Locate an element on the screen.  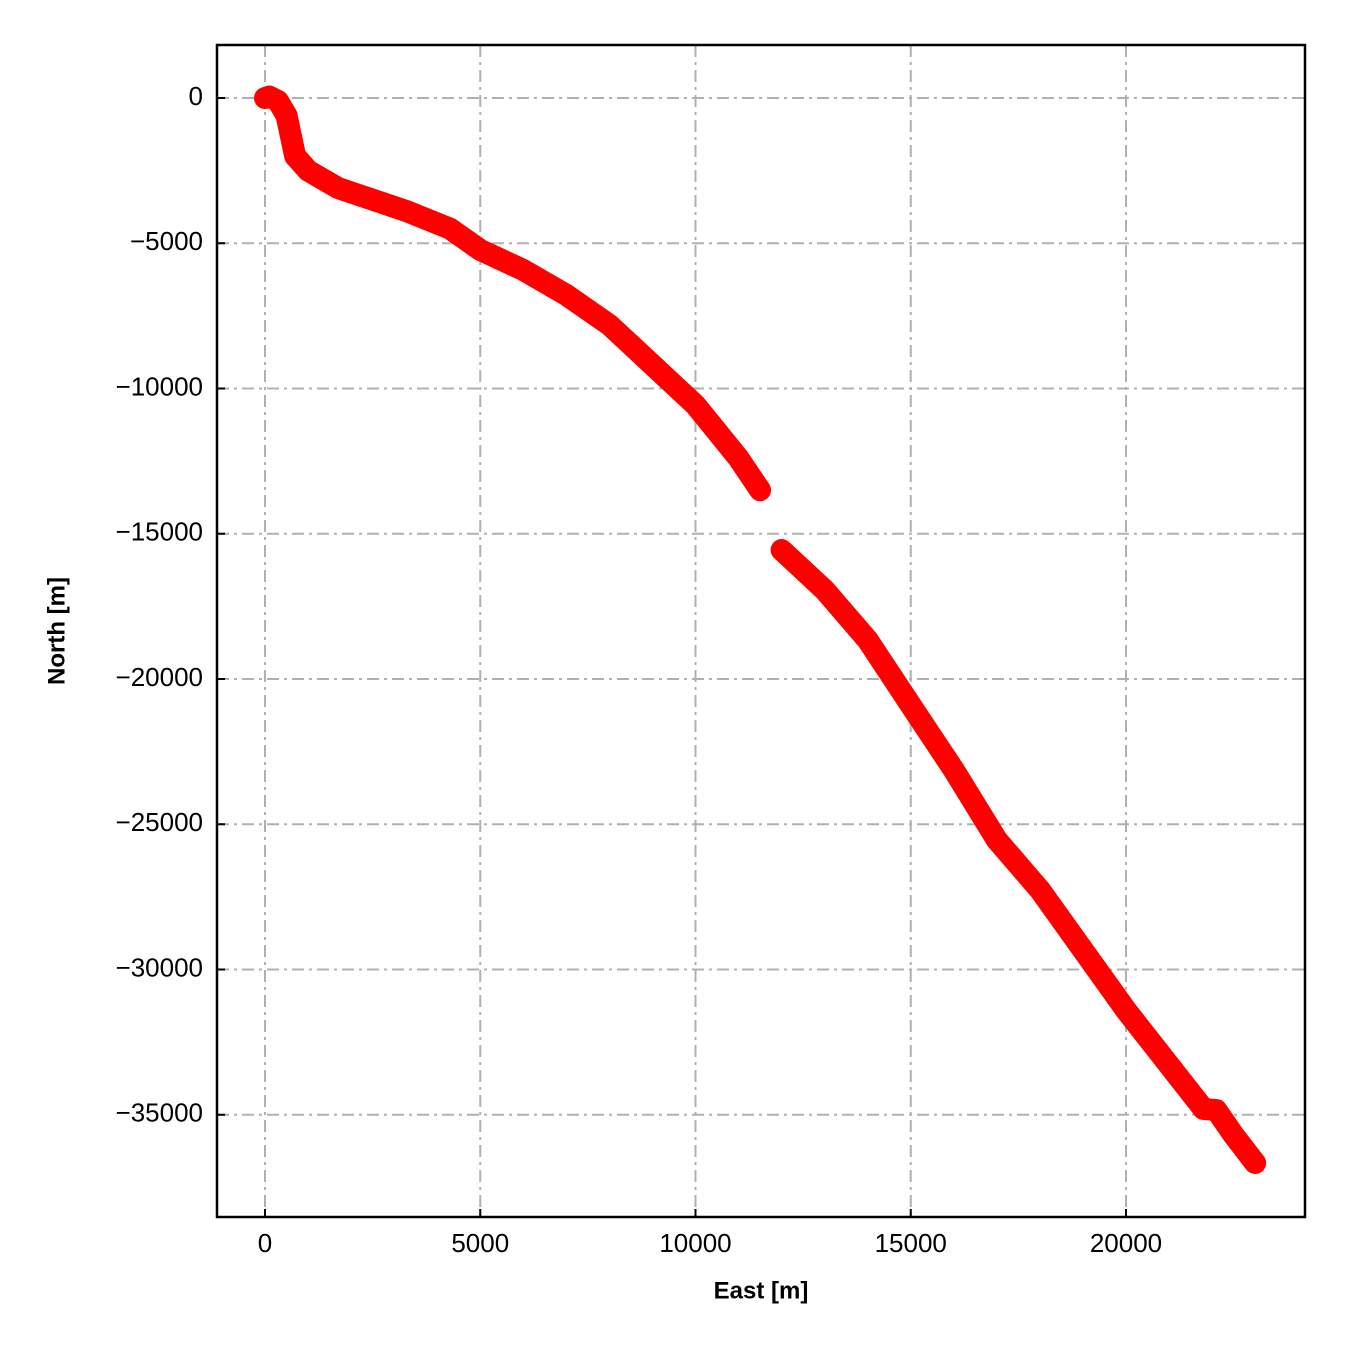
y-tick-label: −5000 is located at coordinates (166, 241).